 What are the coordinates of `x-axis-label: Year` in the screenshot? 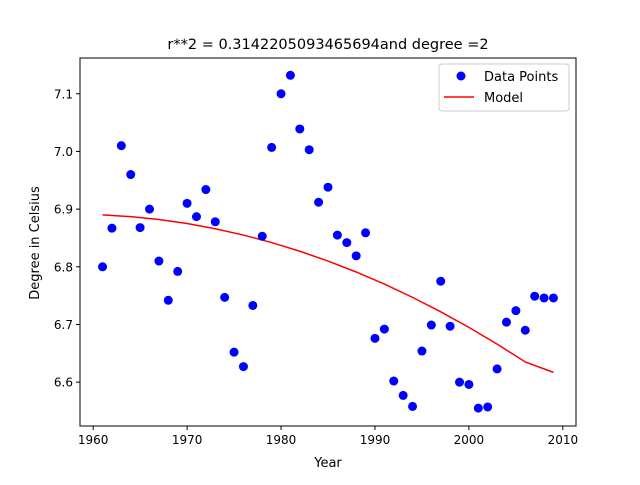 It's located at (327, 463).